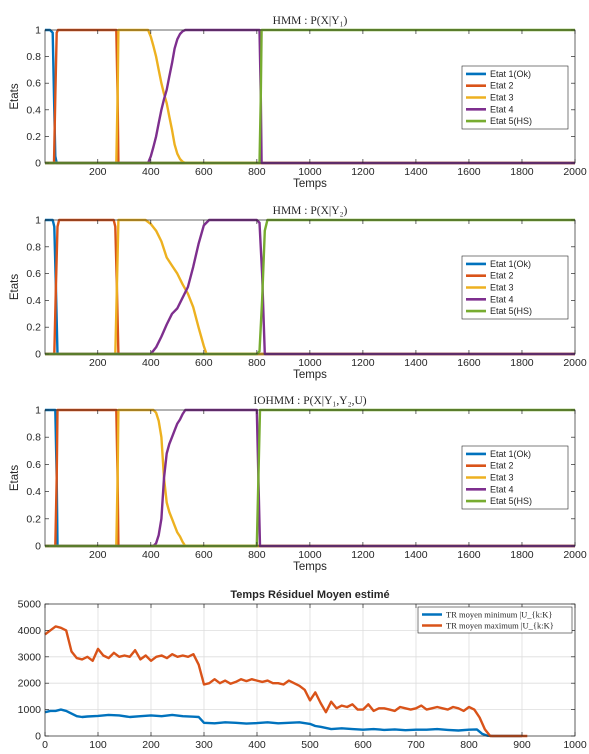  I want to click on x-tick-label: 900, so click(522, 744).